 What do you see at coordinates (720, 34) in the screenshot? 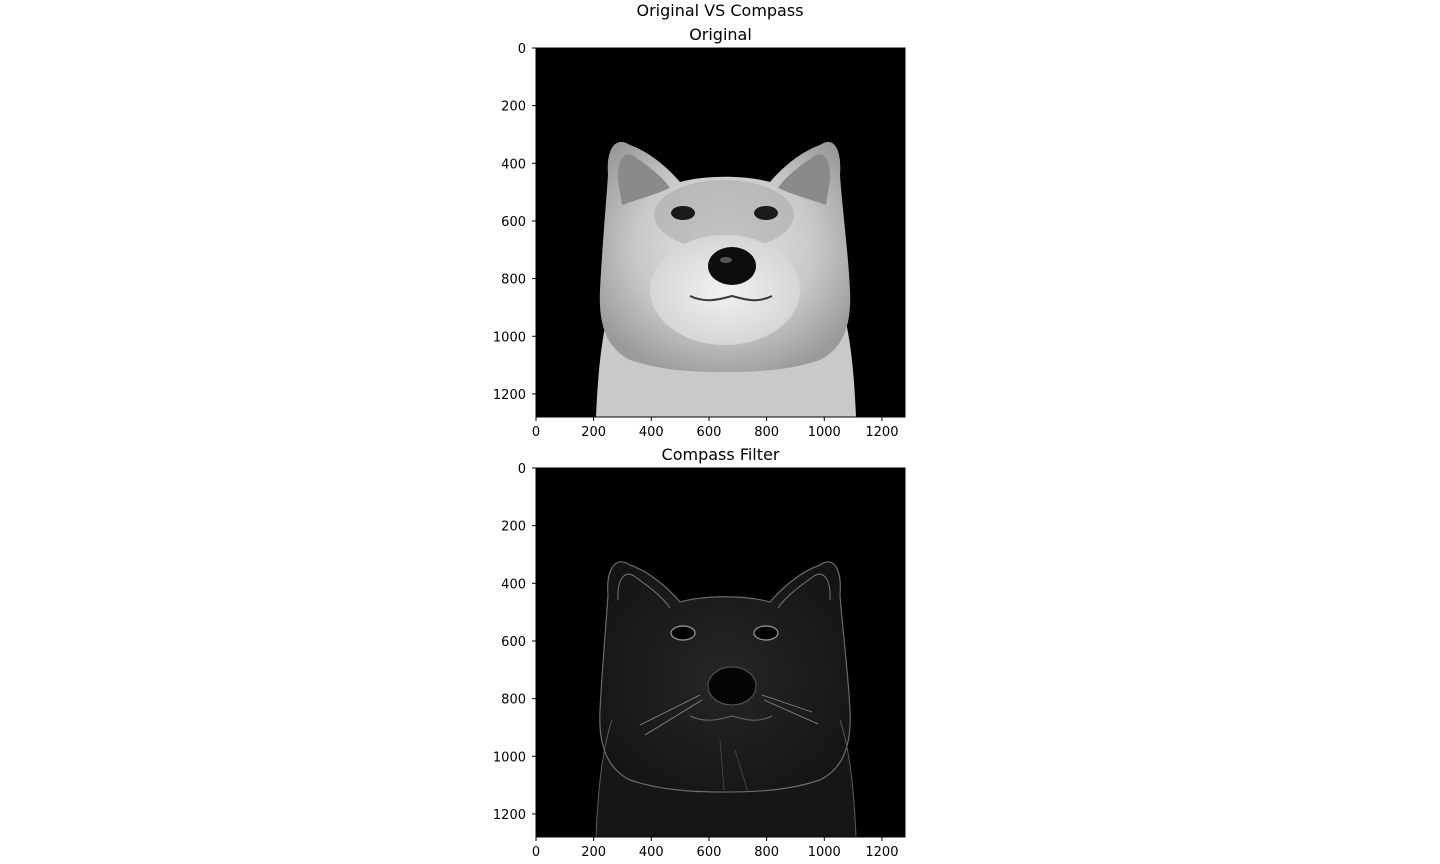
I see `panel-title-original: Original` at bounding box center [720, 34].